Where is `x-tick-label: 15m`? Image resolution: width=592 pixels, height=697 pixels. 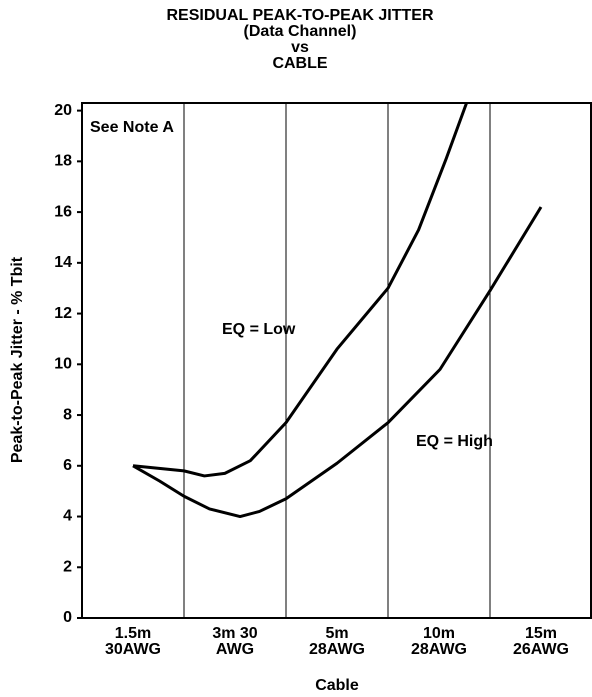 x-tick-label: 15m is located at coordinates (541, 633).